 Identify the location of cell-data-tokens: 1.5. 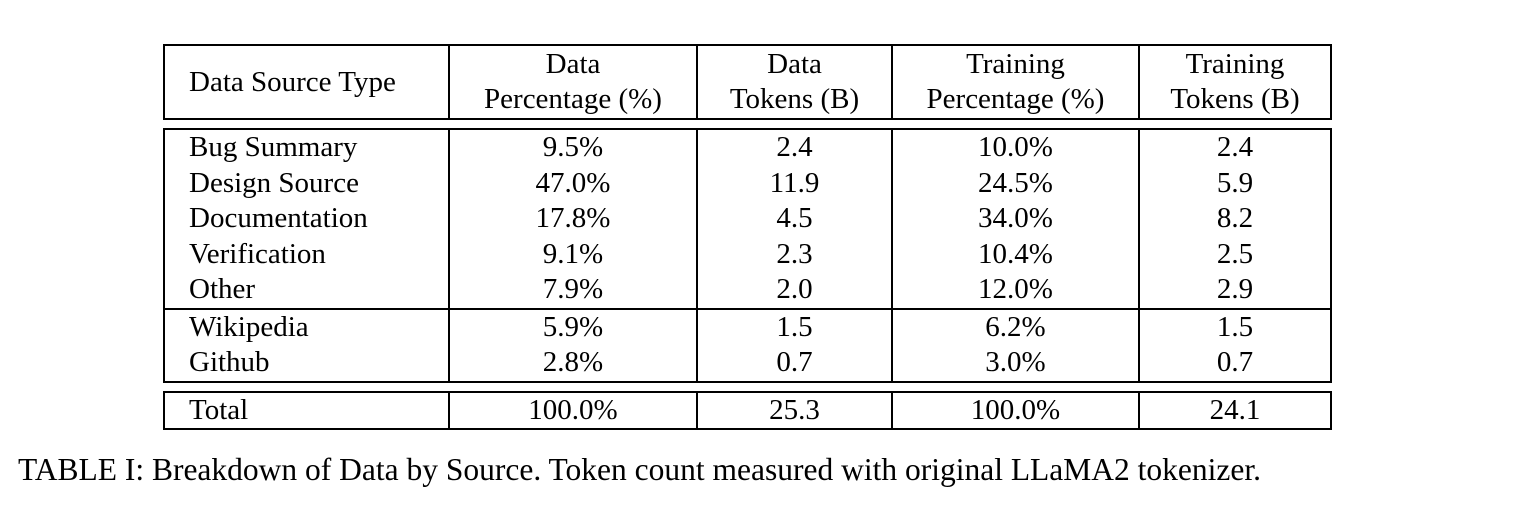
(793, 327).